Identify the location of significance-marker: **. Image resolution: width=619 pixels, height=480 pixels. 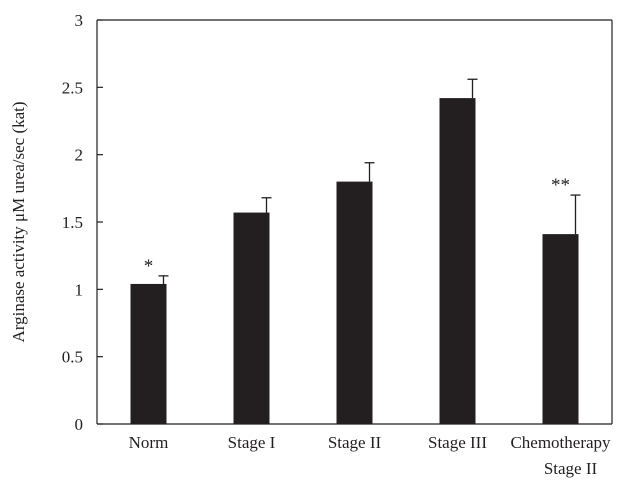
(560, 185).